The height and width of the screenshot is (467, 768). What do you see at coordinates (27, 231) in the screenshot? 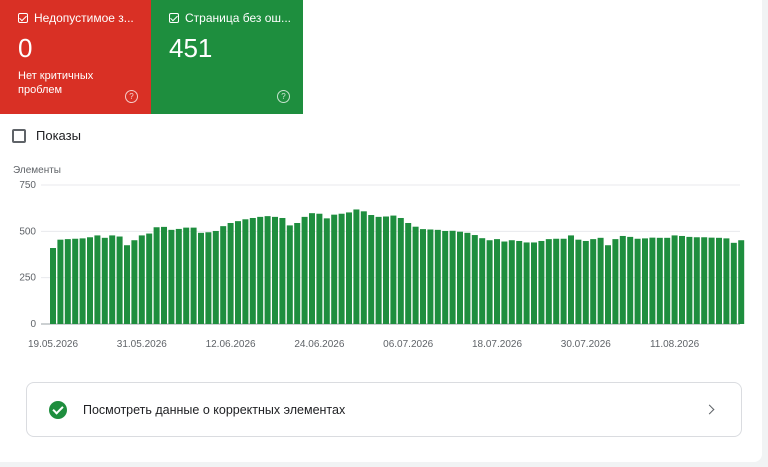
I see `y-tick-label: 500` at bounding box center [27, 231].